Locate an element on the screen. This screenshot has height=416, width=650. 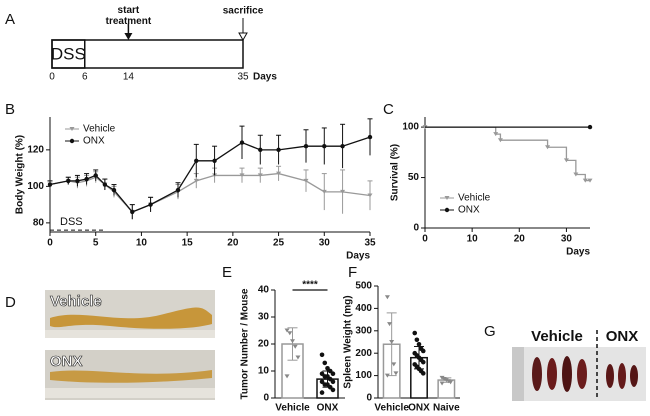
y-tick-label: 10 is located at coordinates (264, 371).